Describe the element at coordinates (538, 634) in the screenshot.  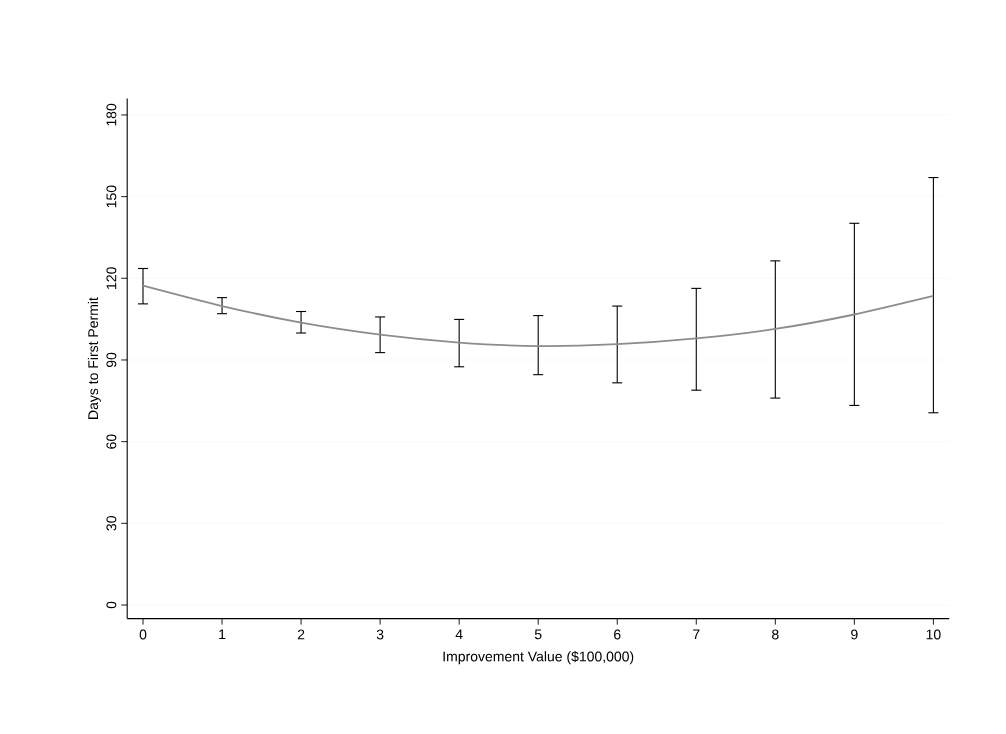
I see `x-tick-label: 5` at that location.